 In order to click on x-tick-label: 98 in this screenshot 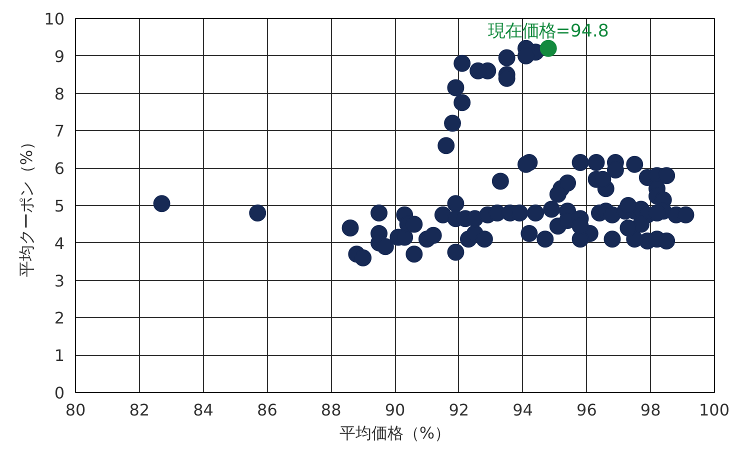, I will do `click(650, 410)`.